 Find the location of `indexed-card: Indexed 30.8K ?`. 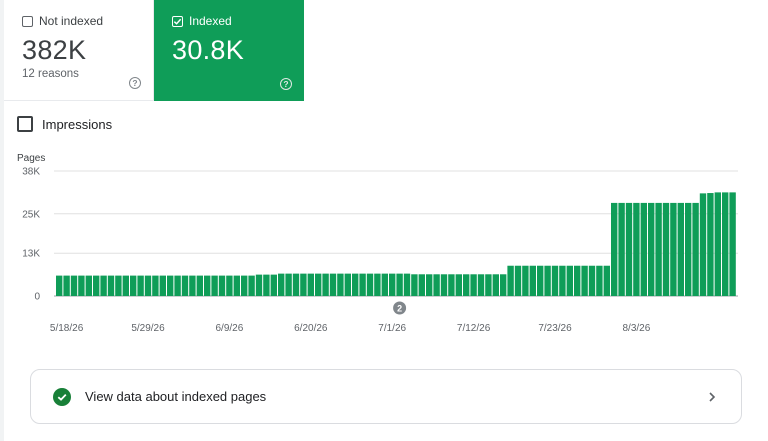

indexed-card: Indexed 30.8K ? is located at coordinates (229, 50).